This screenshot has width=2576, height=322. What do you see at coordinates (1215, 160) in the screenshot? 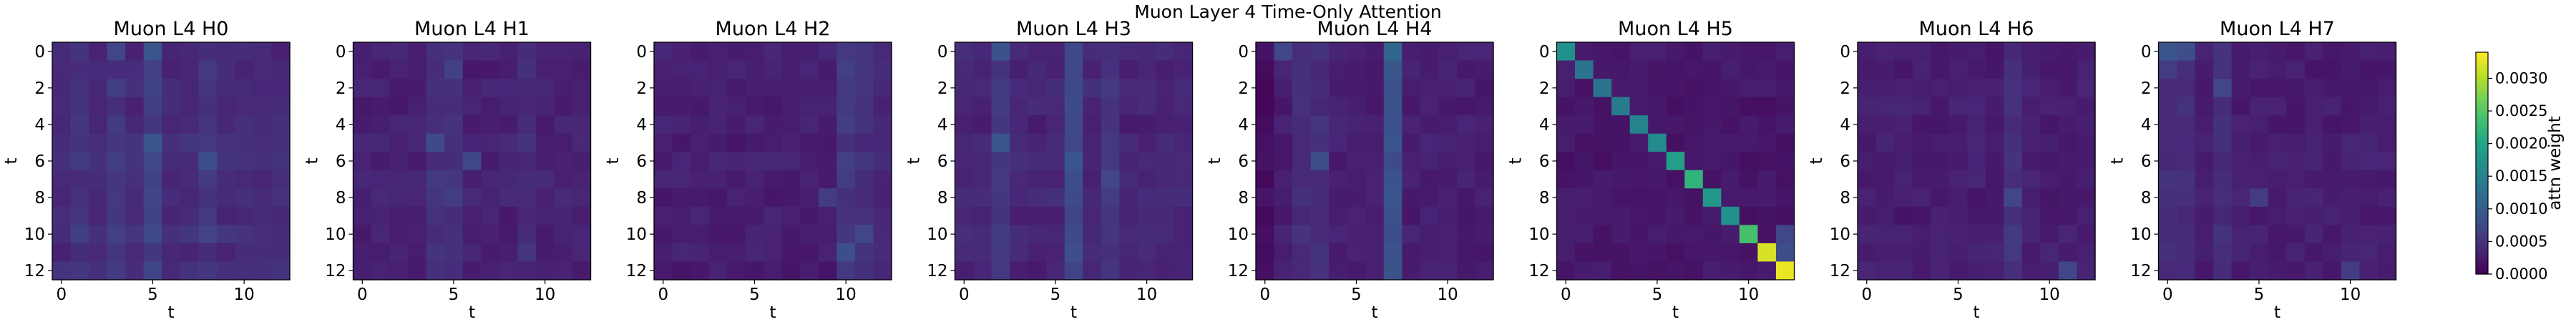
I see `y-axis-label: t` at bounding box center [1215, 160].